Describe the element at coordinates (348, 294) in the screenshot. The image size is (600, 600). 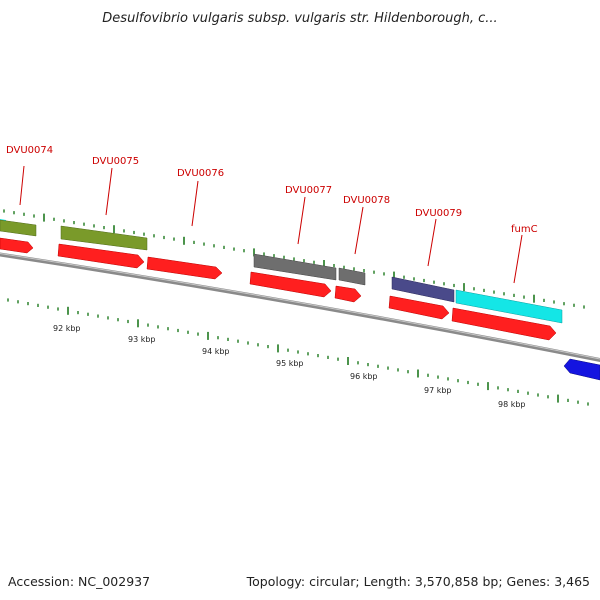
I see `cds-arrow-dvu0078` at that location.